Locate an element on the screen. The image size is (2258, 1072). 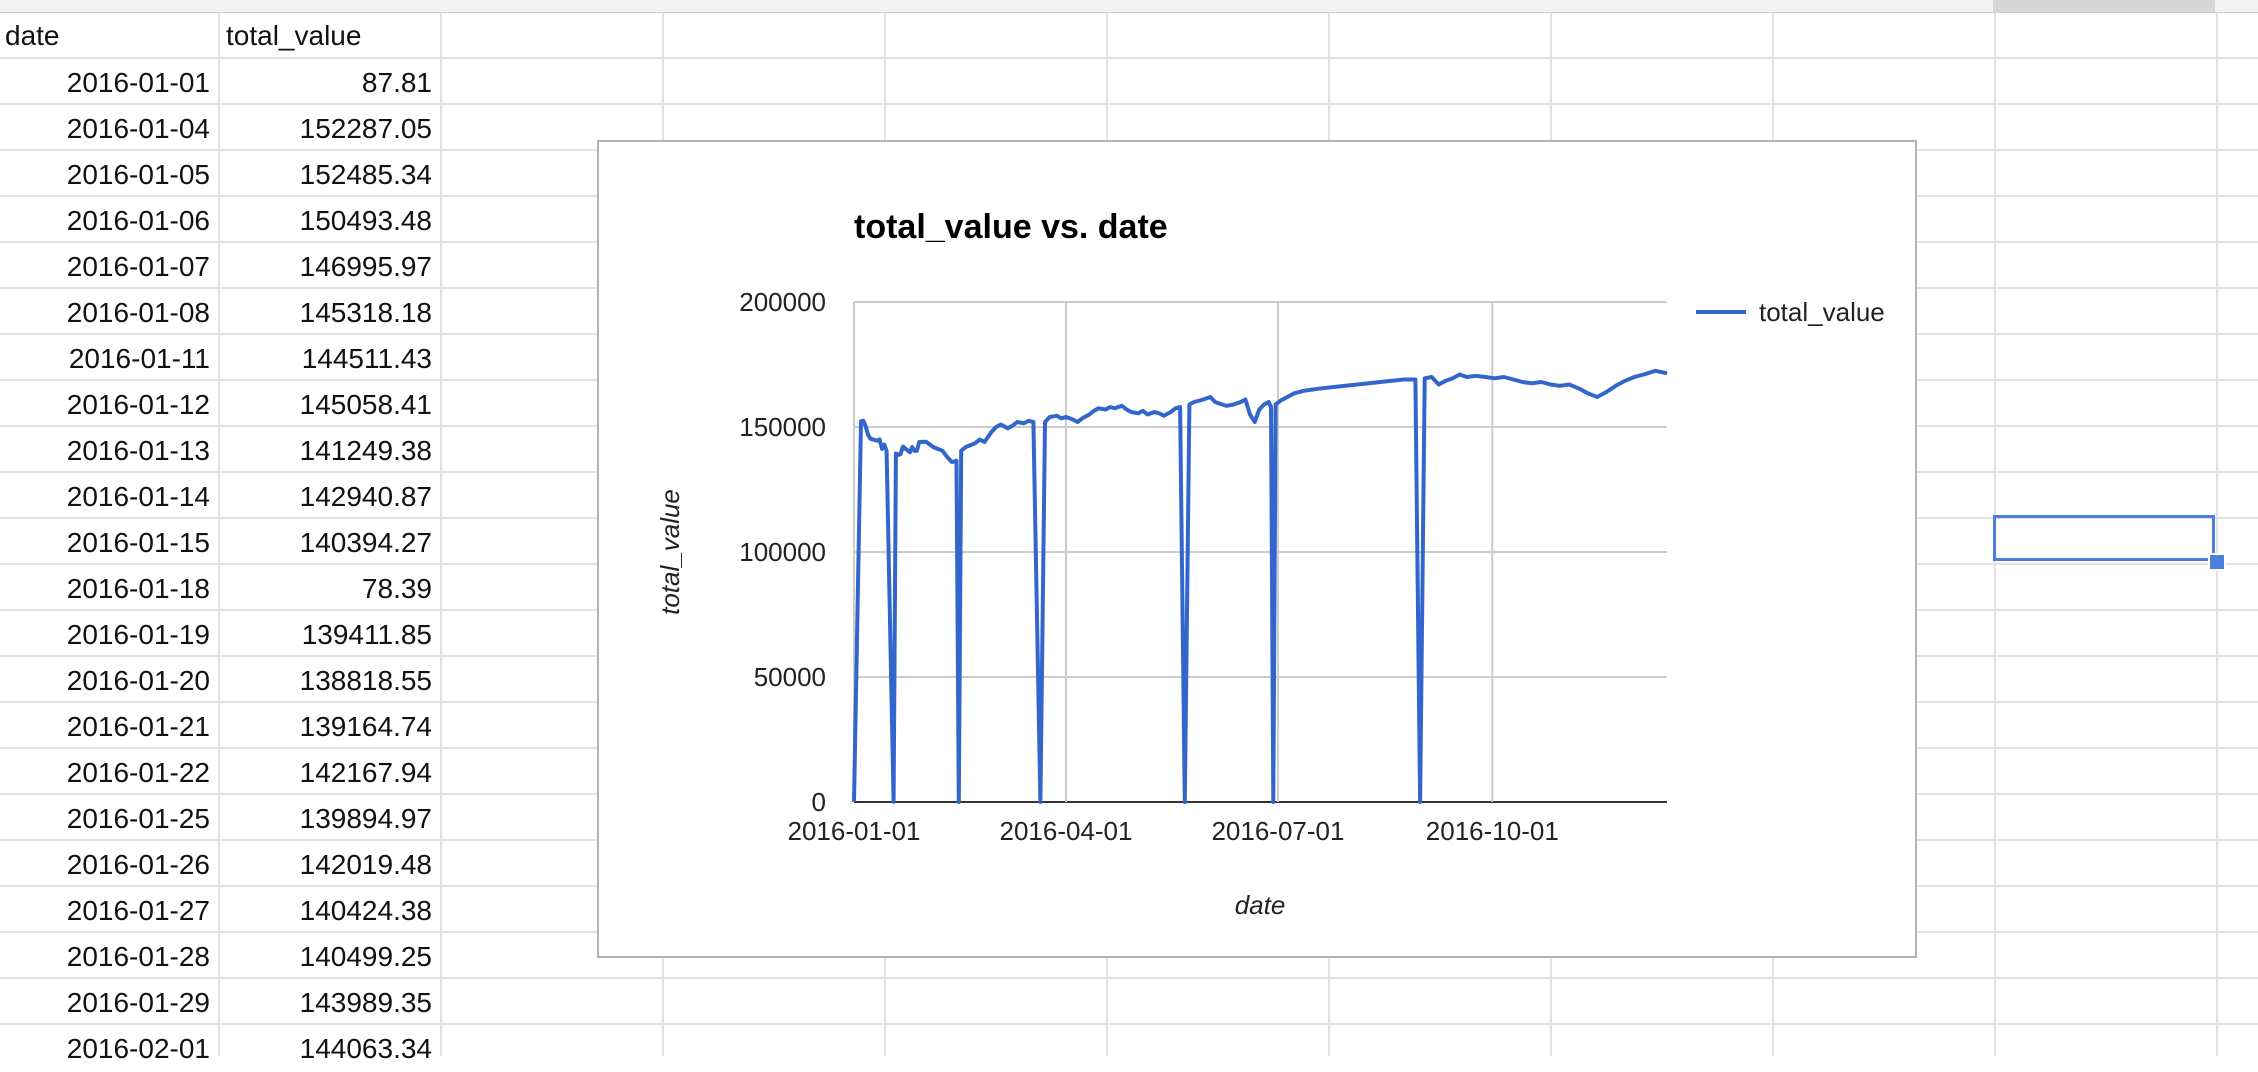
cell-total-value: 142167.94 is located at coordinates (365, 772).